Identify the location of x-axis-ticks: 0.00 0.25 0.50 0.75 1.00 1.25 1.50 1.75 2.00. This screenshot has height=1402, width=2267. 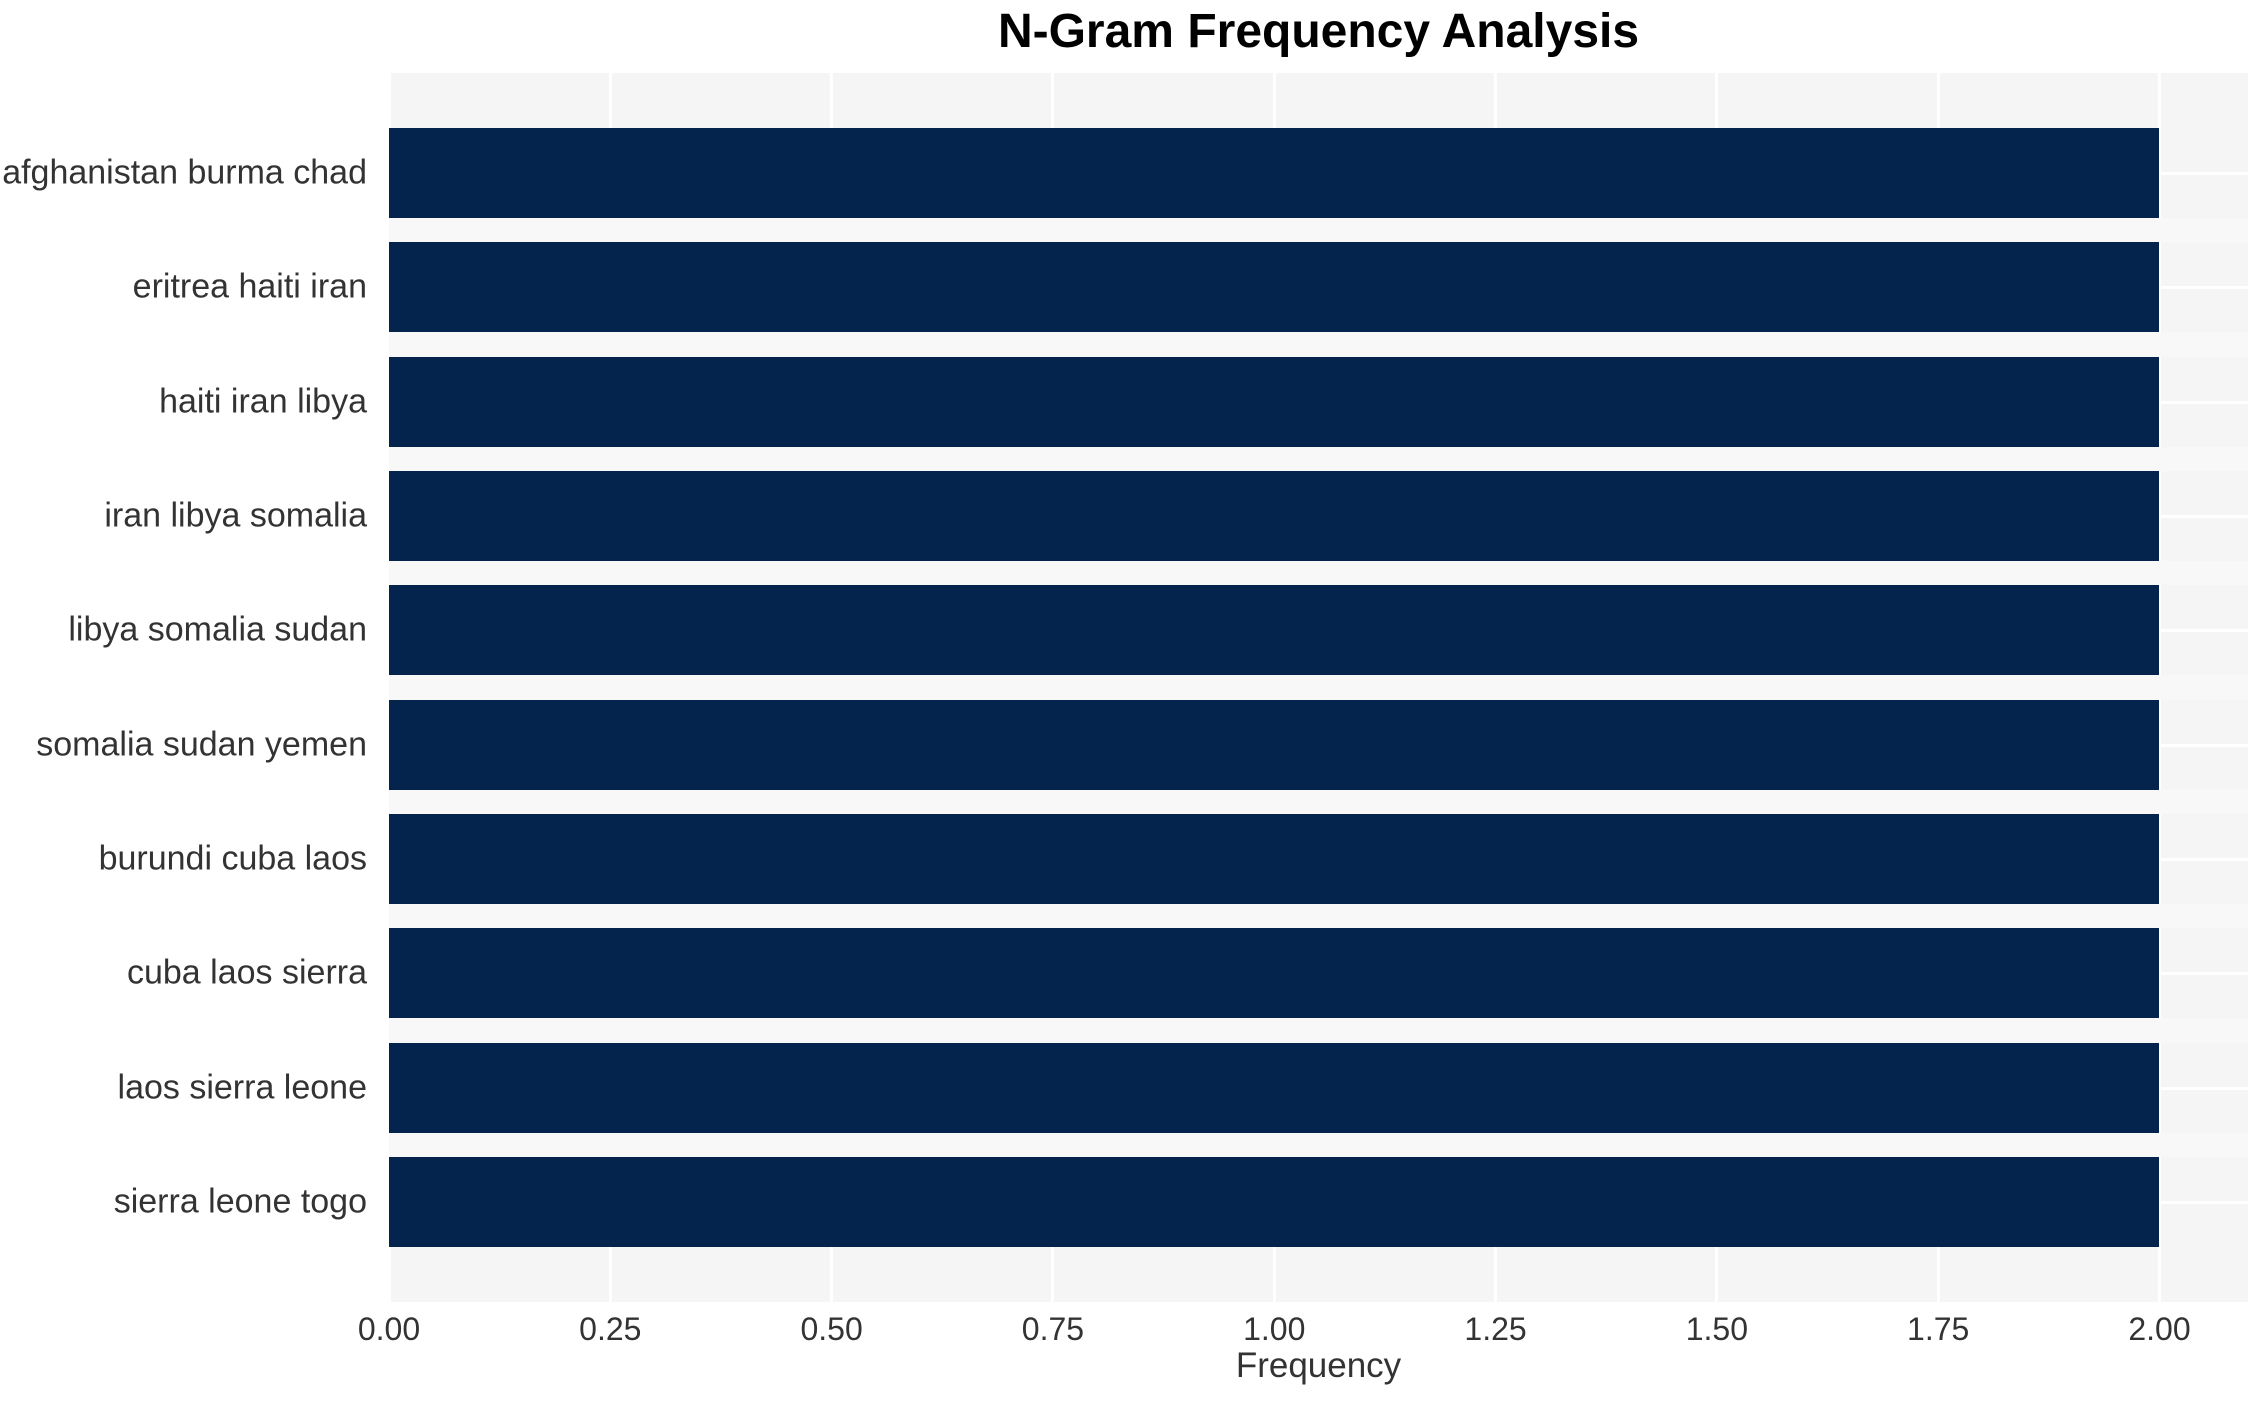
(1303, 1325).